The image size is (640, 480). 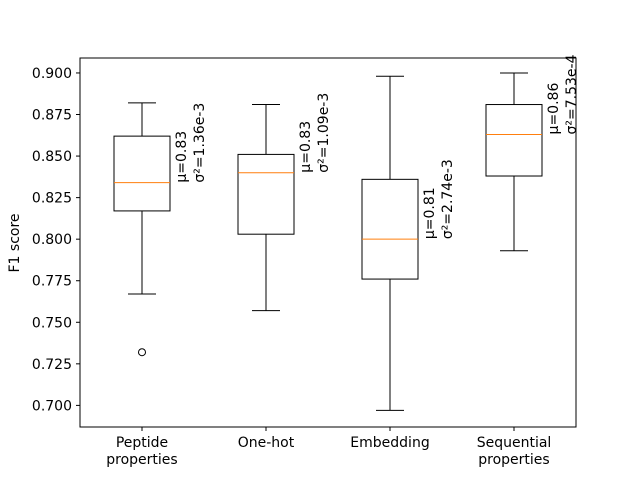 What do you see at coordinates (52, 365) in the screenshot?
I see `y-tick-label: 0.725` at bounding box center [52, 365].